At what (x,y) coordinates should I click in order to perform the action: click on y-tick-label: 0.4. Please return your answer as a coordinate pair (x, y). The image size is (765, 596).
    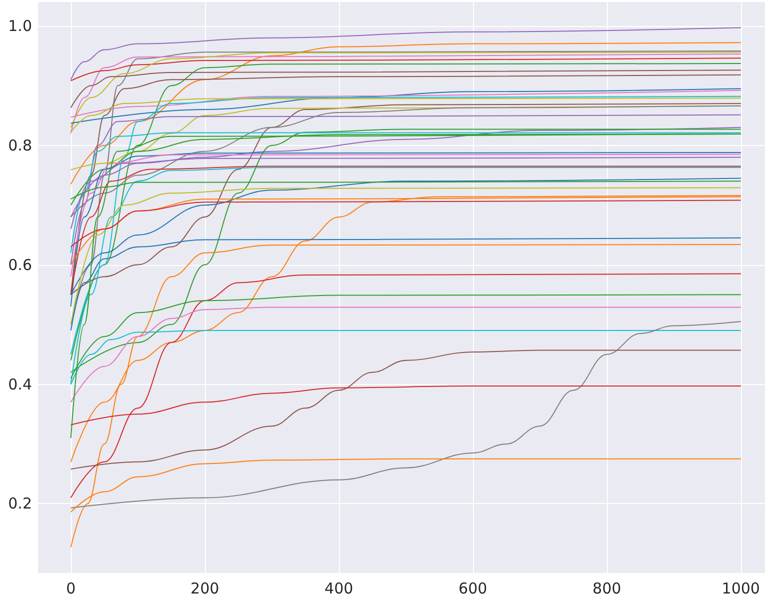
    Looking at the image, I should click on (20, 384).